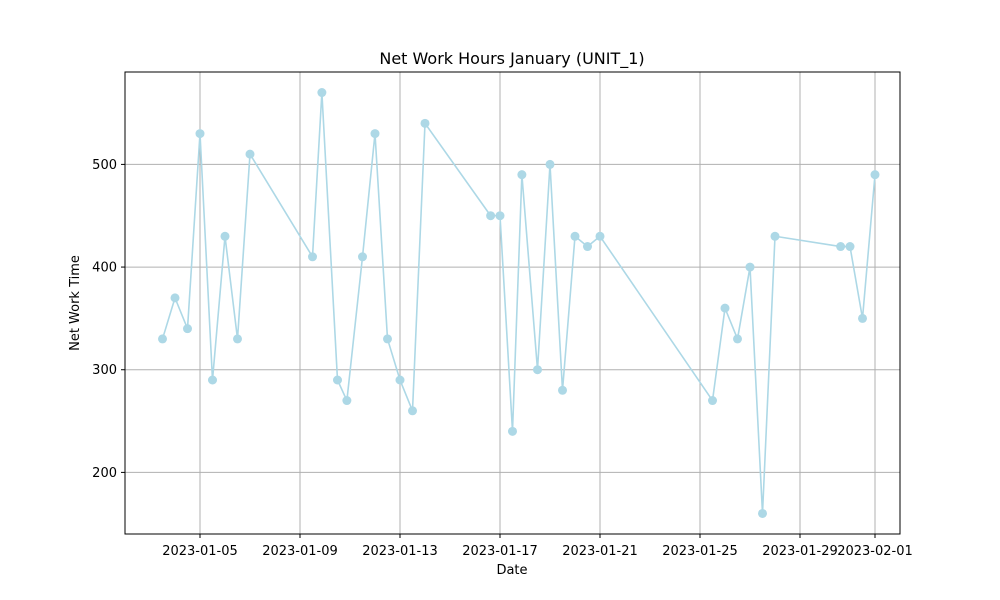 Image resolution: width=1000 pixels, height=600 pixels. Describe the element at coordinates (104, 268) in the screenshot. I see `y-tick-label: 400` at that location.